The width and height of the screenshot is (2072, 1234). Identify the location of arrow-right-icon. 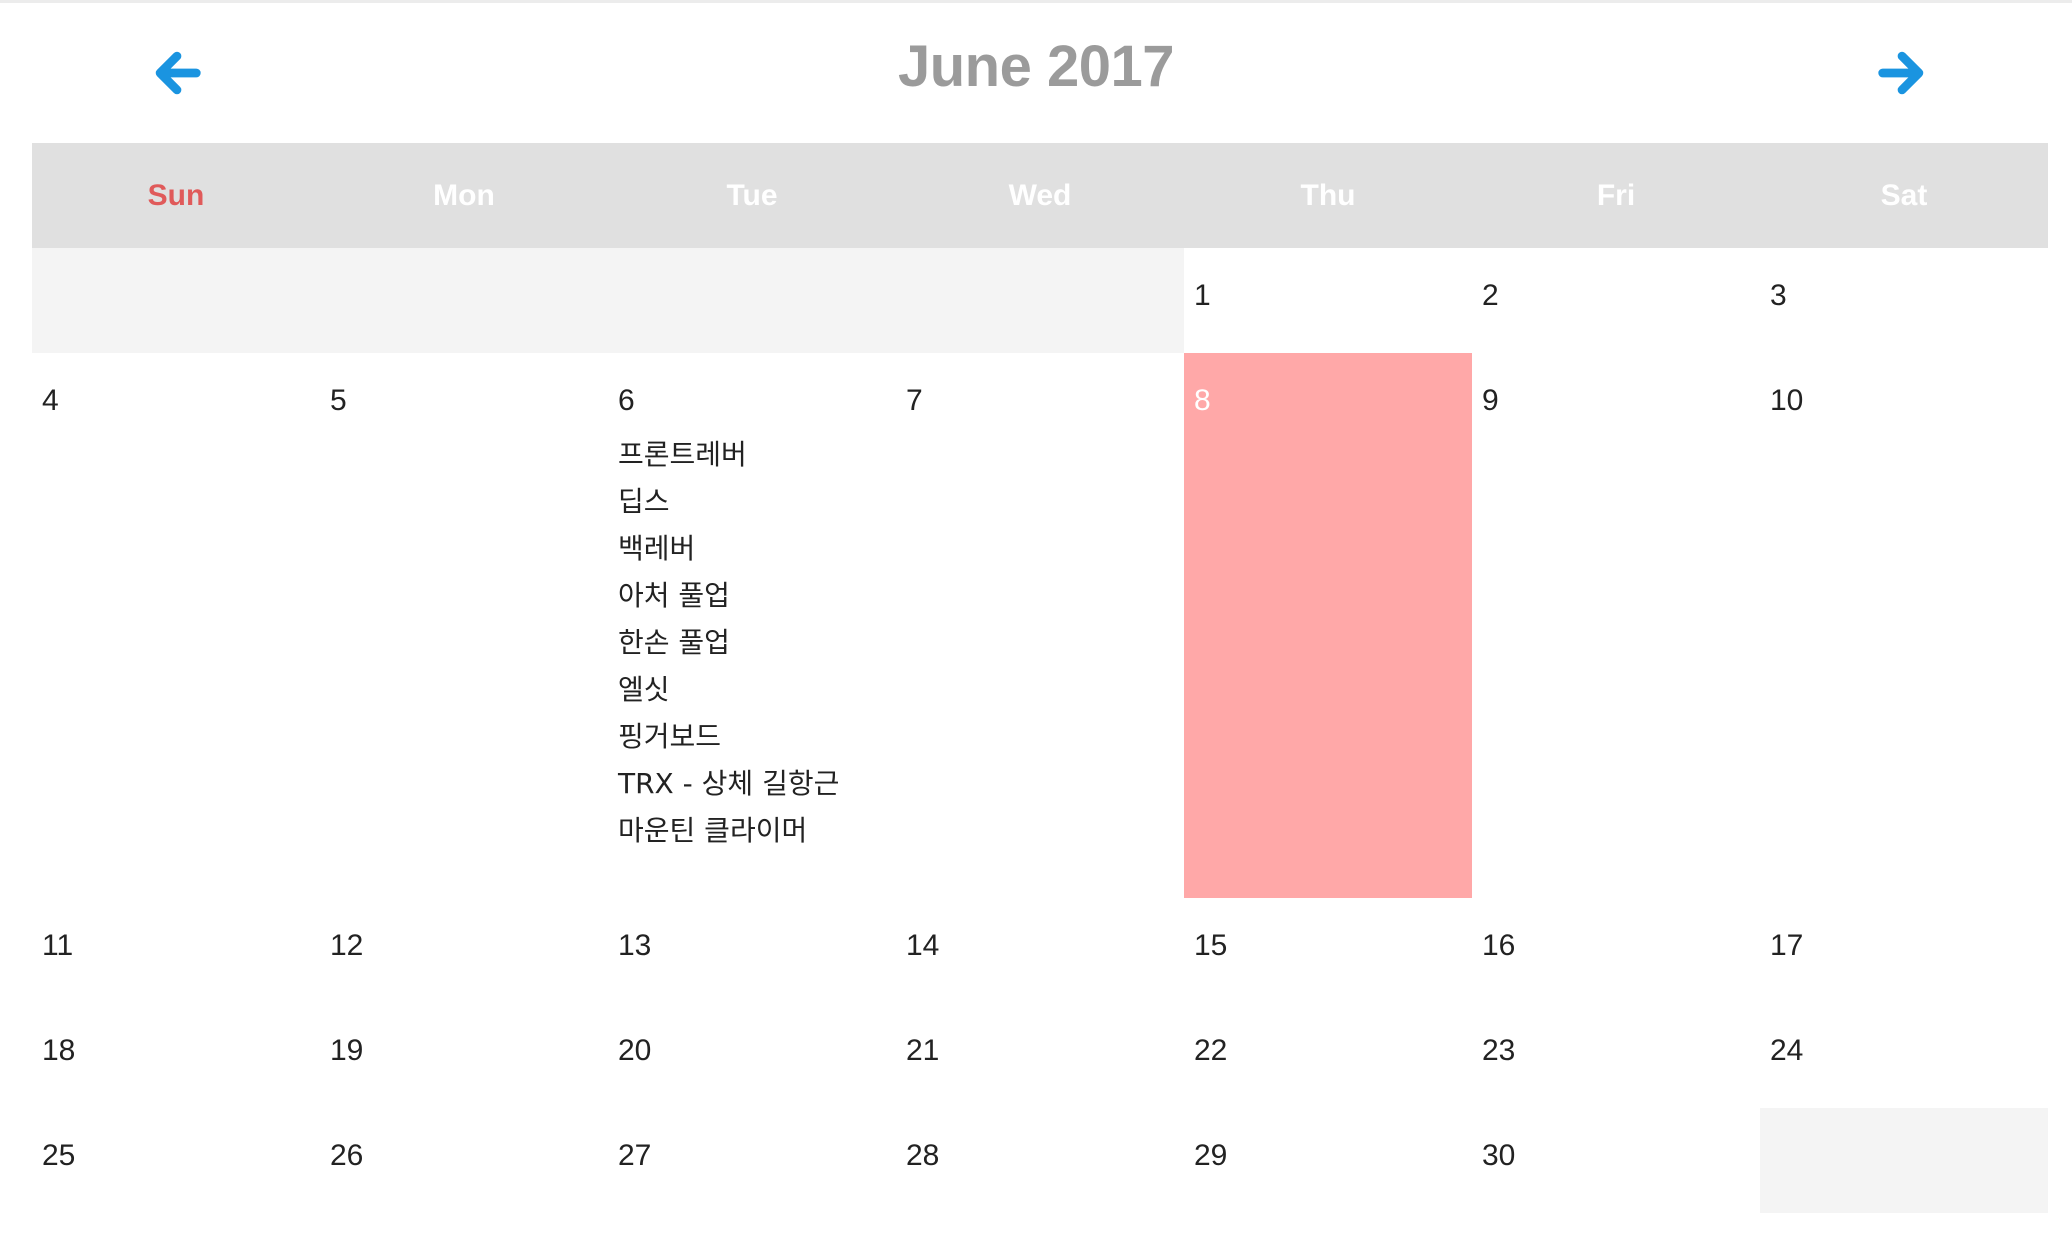
(1901, 73).